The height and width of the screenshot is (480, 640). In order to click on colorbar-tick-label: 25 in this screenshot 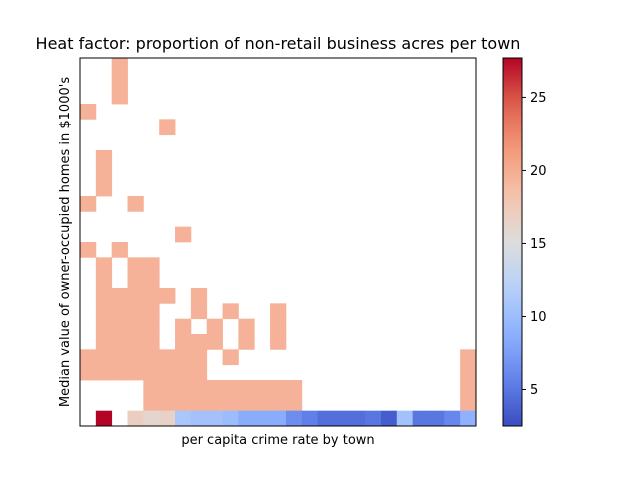, I will do `click(538, 98)`.